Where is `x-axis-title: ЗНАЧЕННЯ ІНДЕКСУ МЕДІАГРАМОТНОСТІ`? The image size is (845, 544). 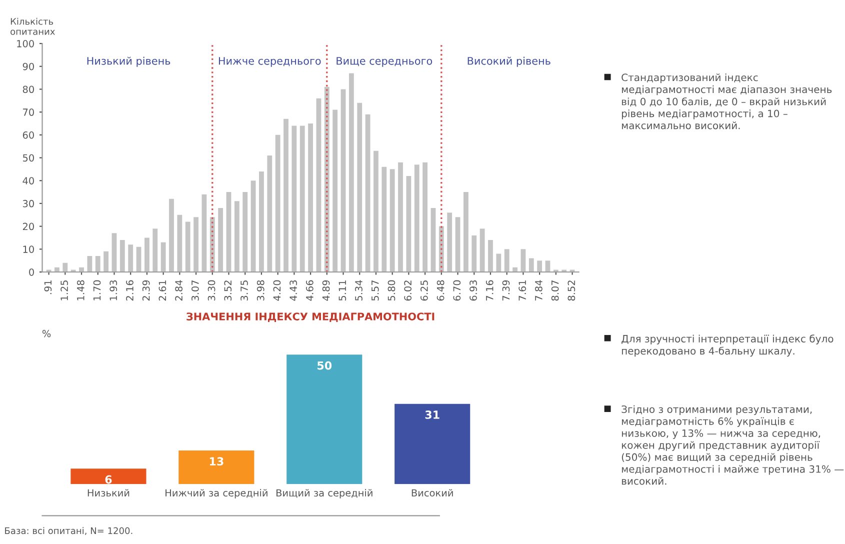 x-axis-title: ЗНАЧЕННЯ ІНДЕКСУ МЕДІАГРАМОТНОСТІ is located at coordinates (310, 317).